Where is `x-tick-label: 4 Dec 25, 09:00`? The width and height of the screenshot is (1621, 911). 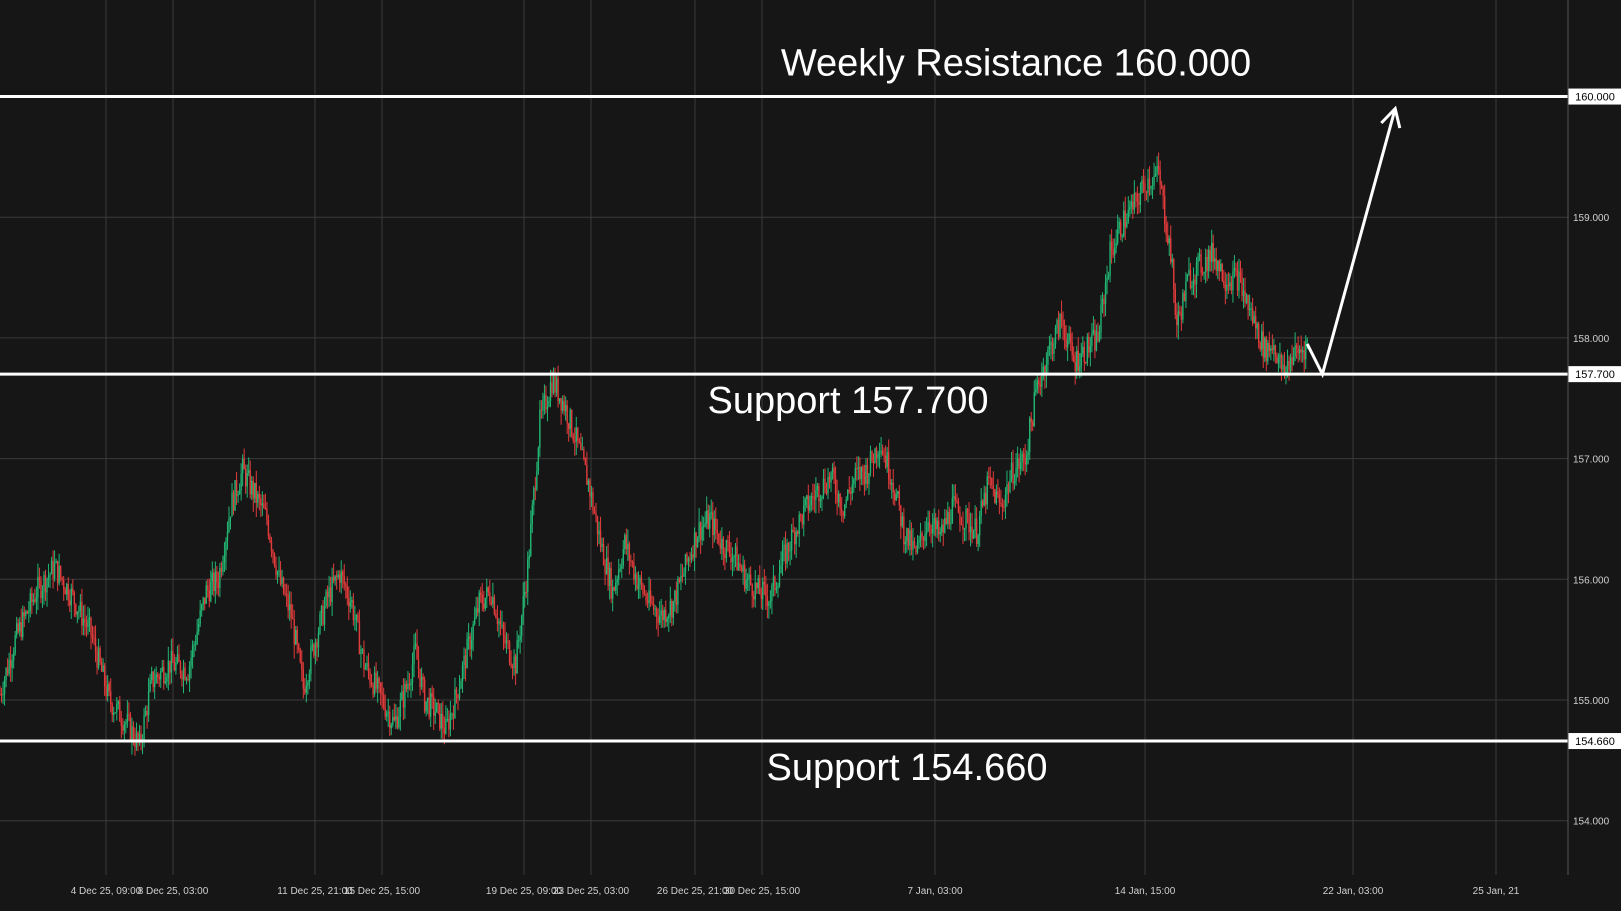 x-tick-label: 4 Dec 25, 09:00 is located at coordinates (106, 891).